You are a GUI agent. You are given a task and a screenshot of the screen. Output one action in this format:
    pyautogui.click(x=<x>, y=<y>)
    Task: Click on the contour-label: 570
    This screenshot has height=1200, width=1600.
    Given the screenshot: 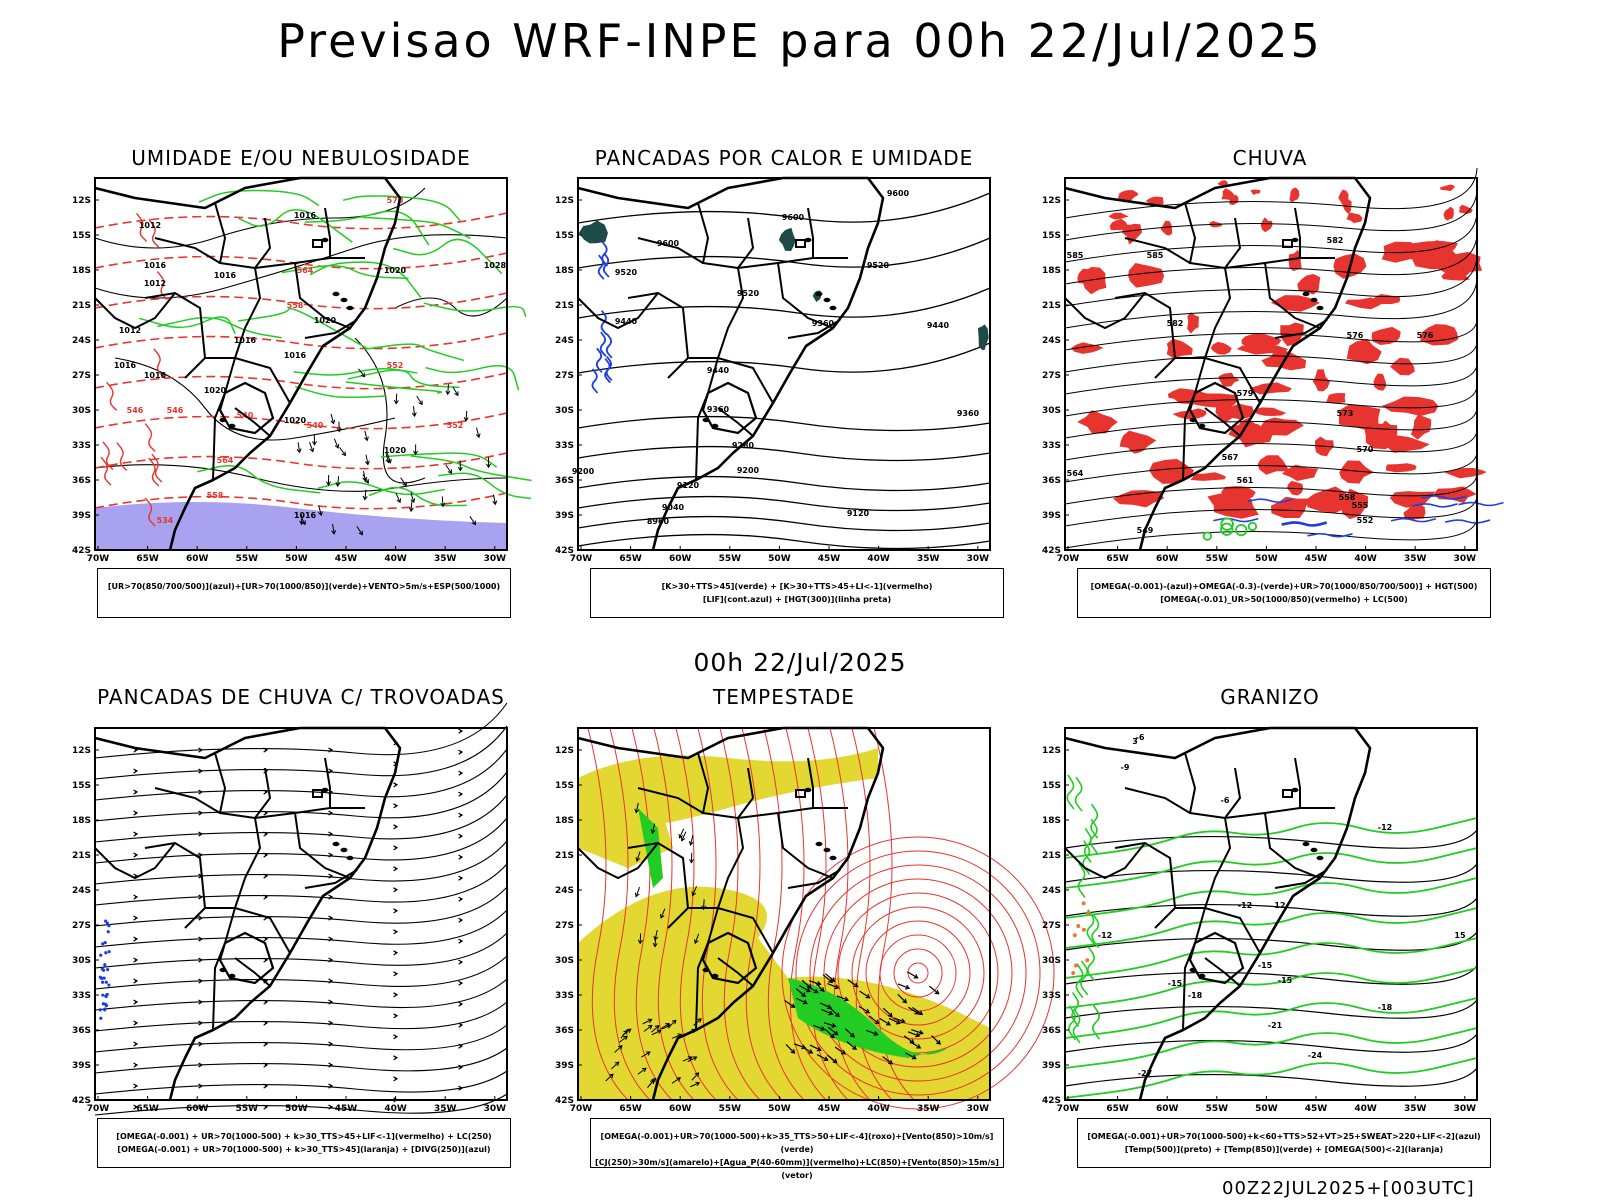 What is the action you would take?
    pyautogui.click(x=395, y=200)
    